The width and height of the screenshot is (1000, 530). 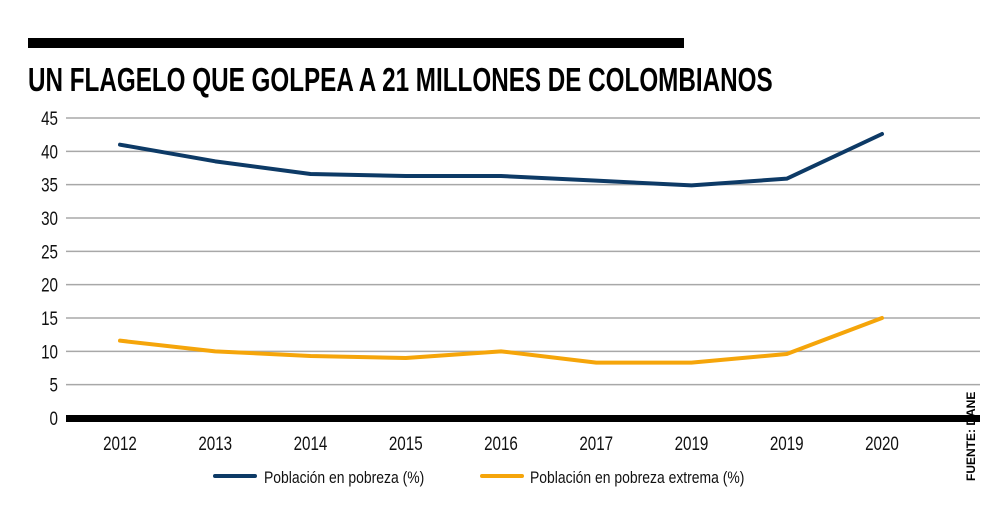 I want to click on source-note: FUENTE: DANE, so click(x=971, y=436).